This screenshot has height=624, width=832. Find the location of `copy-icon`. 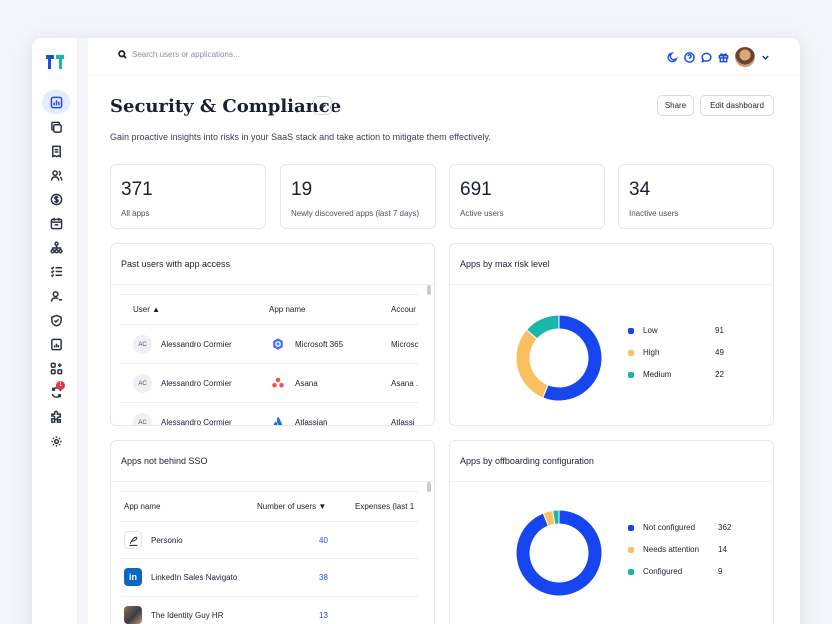

copy-icon is located at coordinates (56, 127).